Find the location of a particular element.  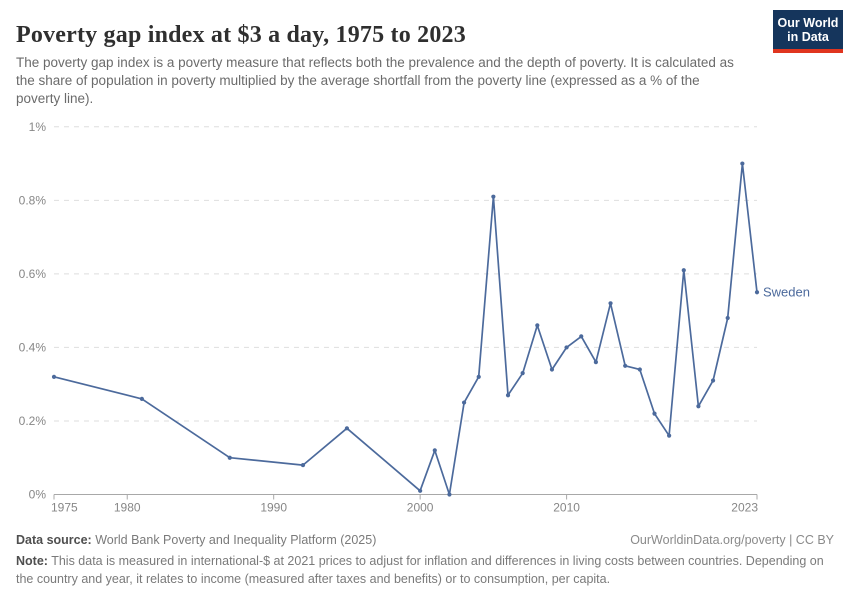

owid-logo-line1: Our World is located at coordinates (808, 23).